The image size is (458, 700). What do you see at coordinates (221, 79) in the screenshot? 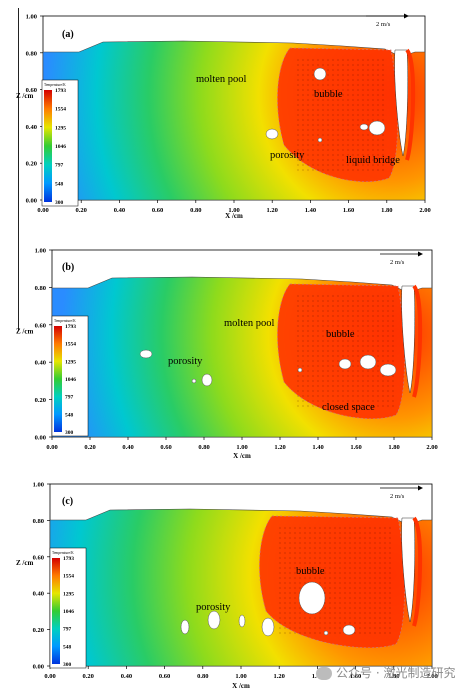
I see `annotation-label: molten pool` at bounding box center [221, 79].